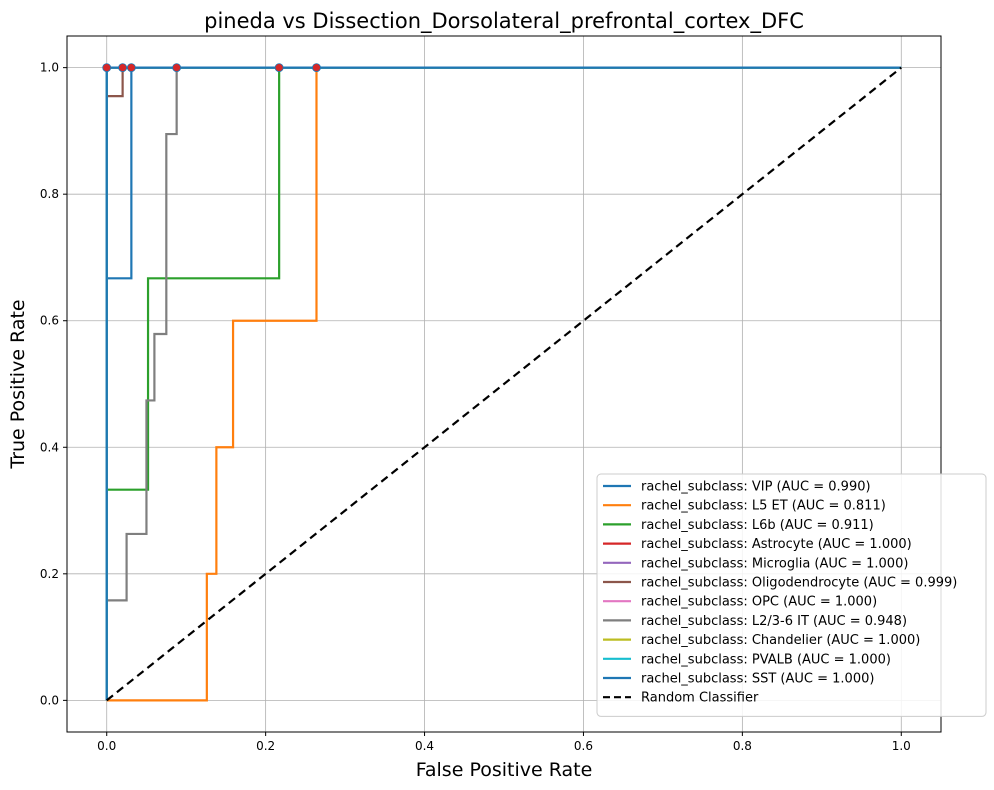 Image resolution: width=994 pixels, height=790 pixels. What do you see at coordinates (776, 544) in the screenshot?
I see `legend-label: rachel_subclass: Astrocyte (AUC = 1.000)` at bounding box center [776, 544].